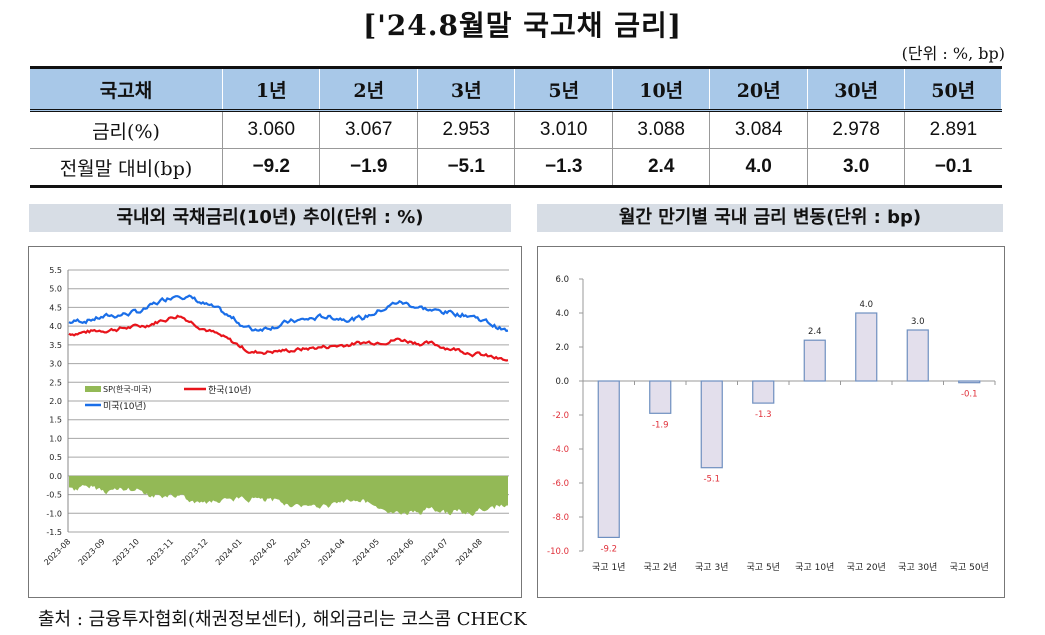  I want to click on x-tick-label: 2024-05, so click(366, 552).